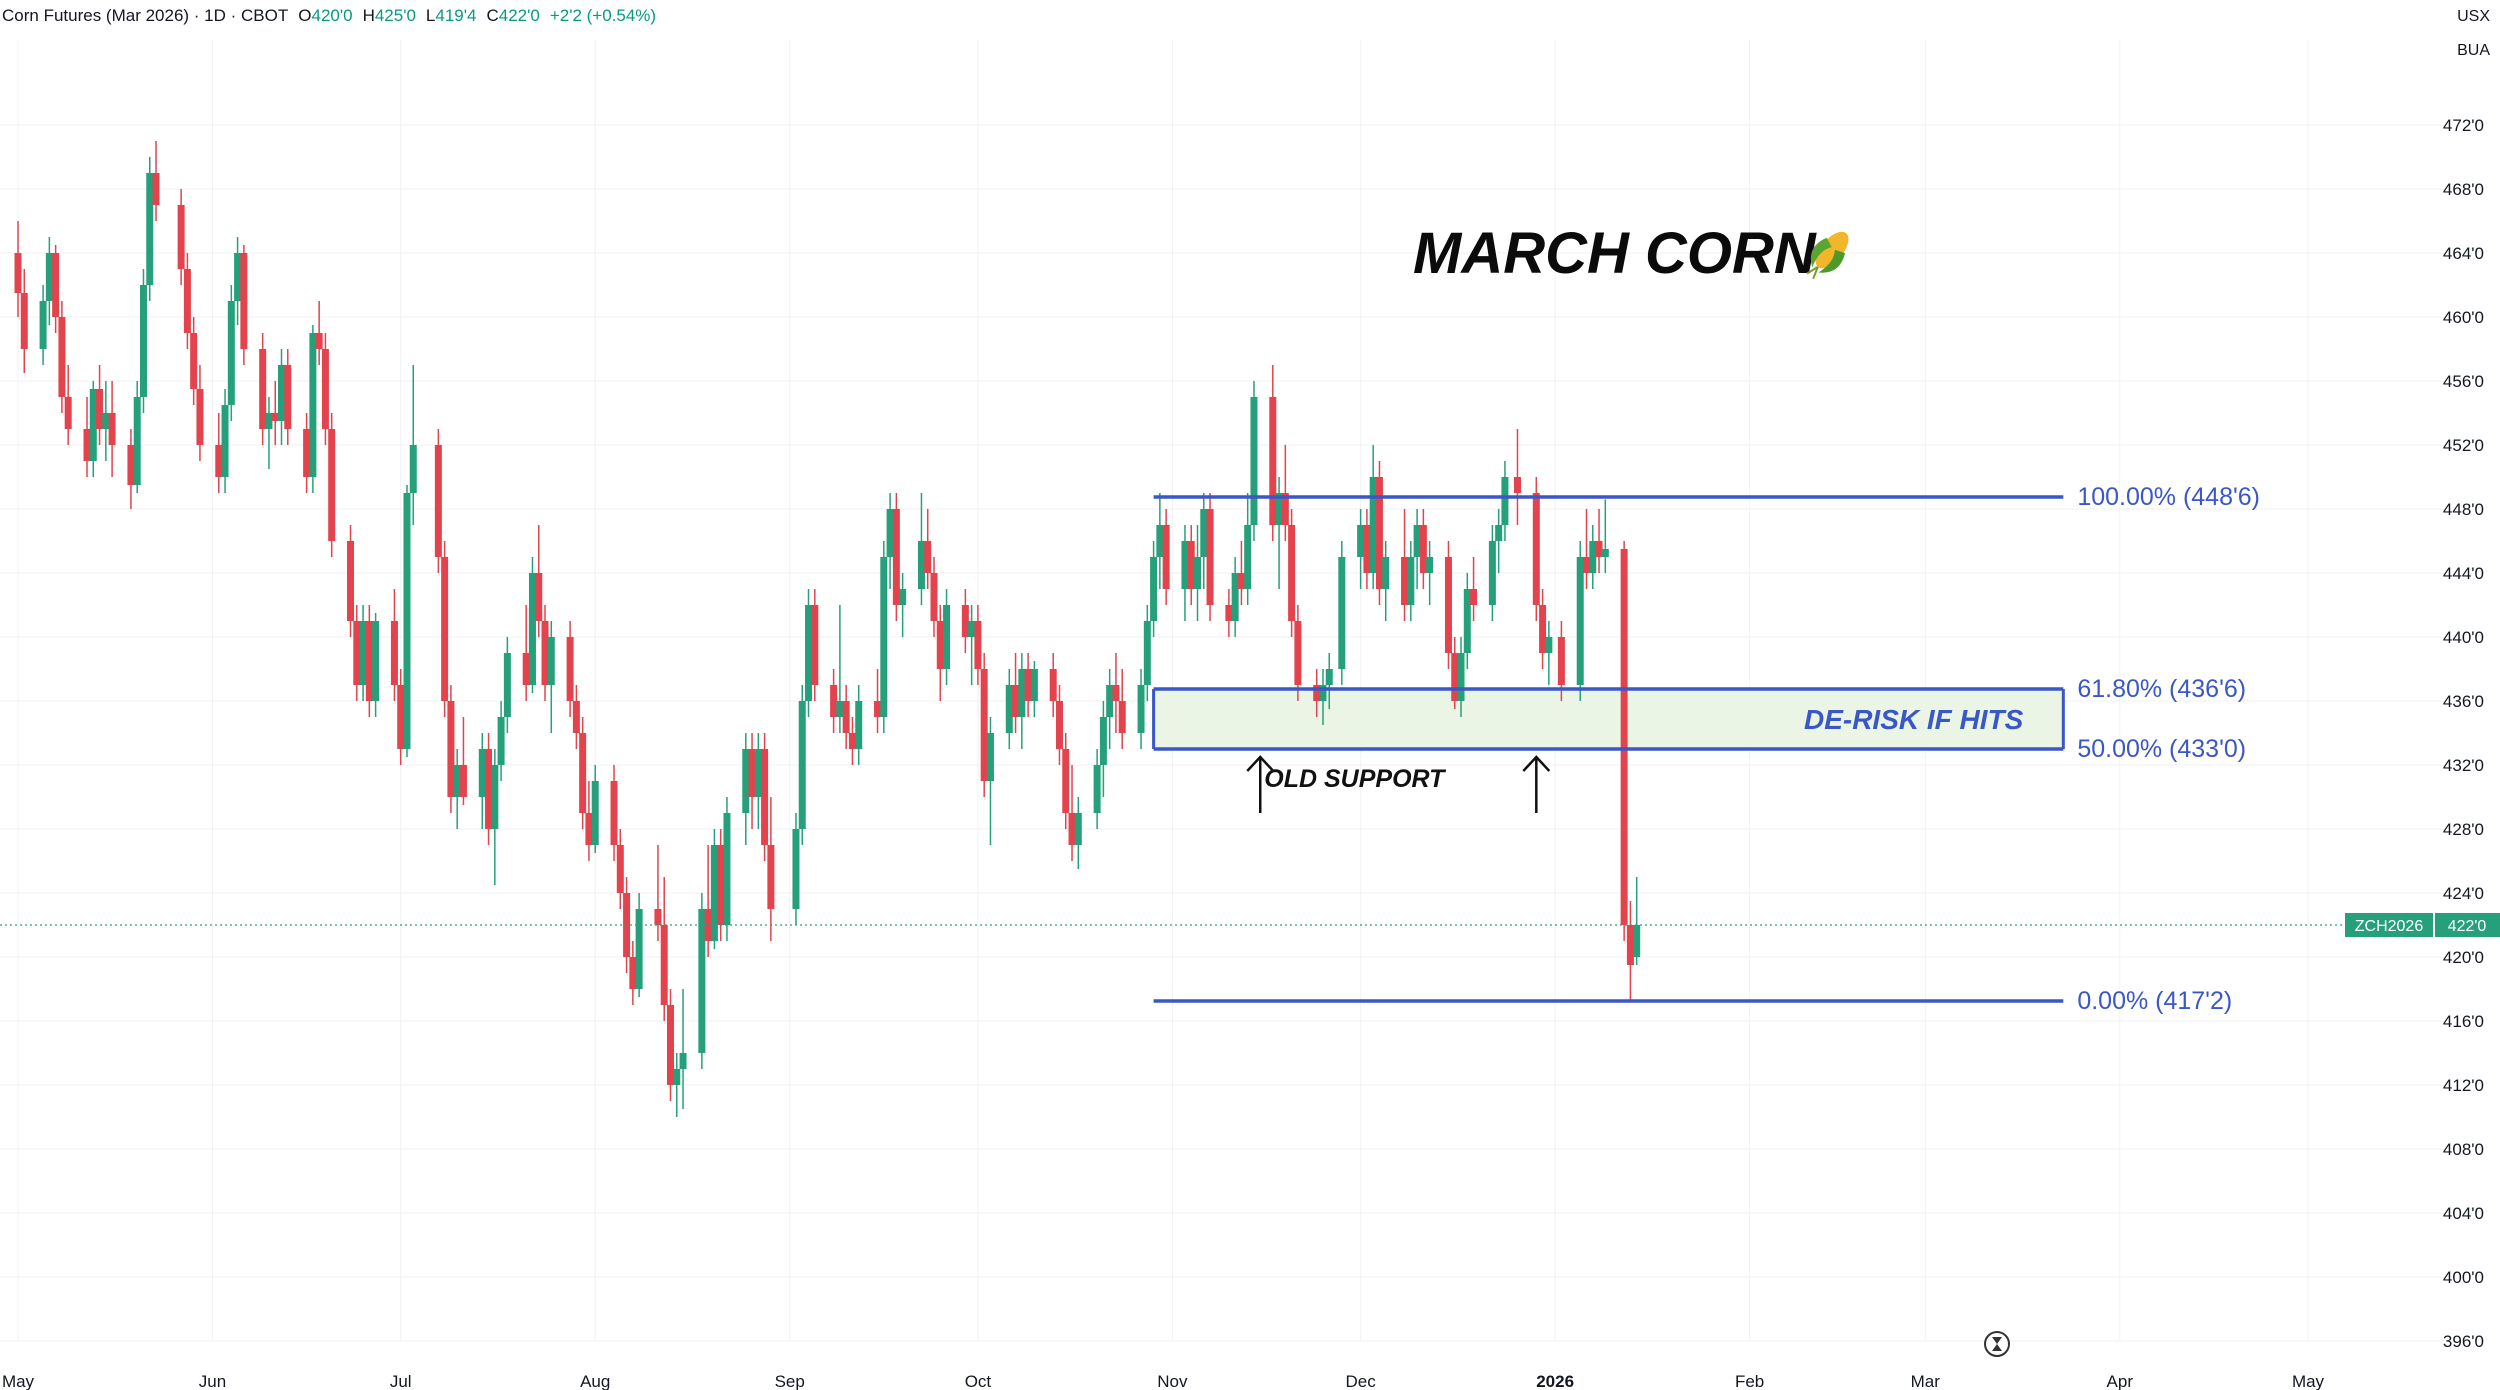 Image resolution: width=2500 pixels, height=1390 pixels. What do you see at coordinates (2389, 925) in the screenshot?
I see `symbol-tag-bg` at bounding box center [2389, 925].